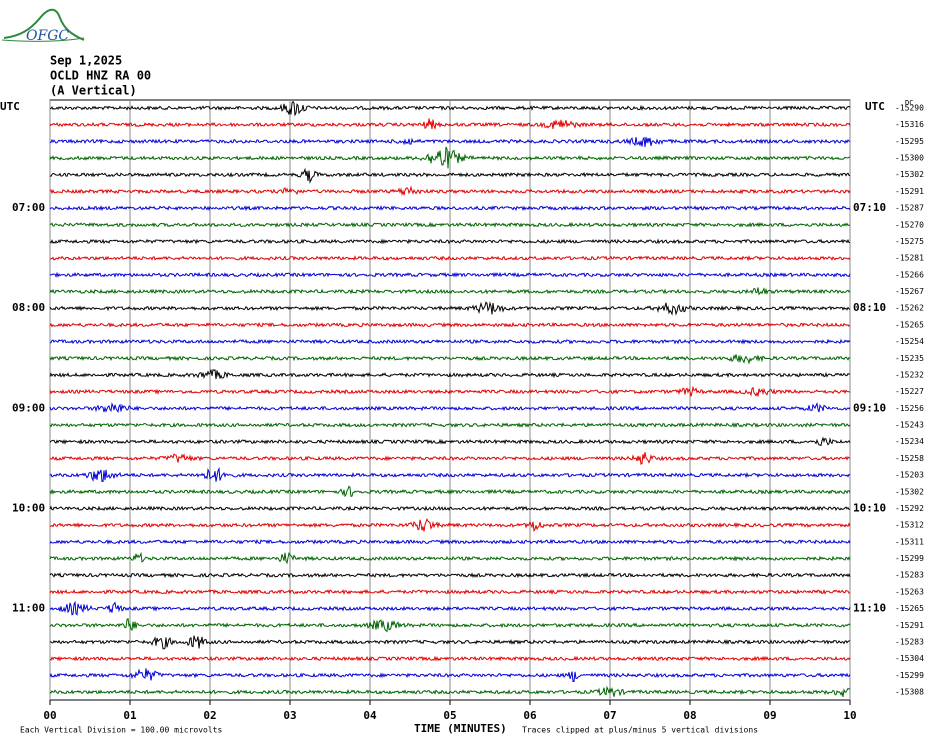  What do you see at coordinates (689, 715) in the screenshot?
I see `x-tick-label: 08` at bounding box center [689, 715].